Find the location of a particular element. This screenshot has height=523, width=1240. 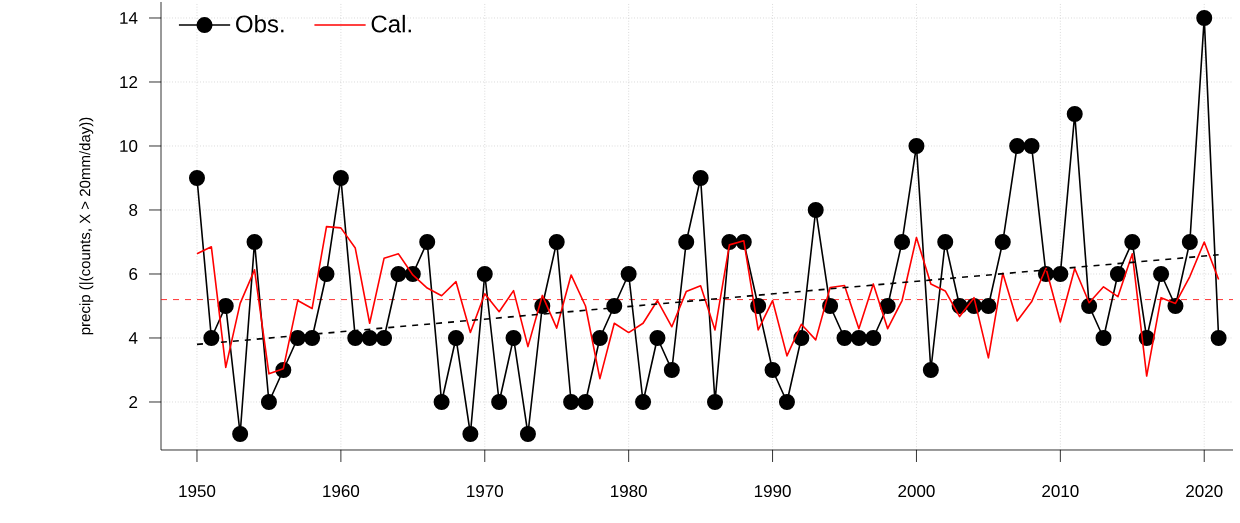

y-tick-label: 2 is located at coordinates (133, 402).